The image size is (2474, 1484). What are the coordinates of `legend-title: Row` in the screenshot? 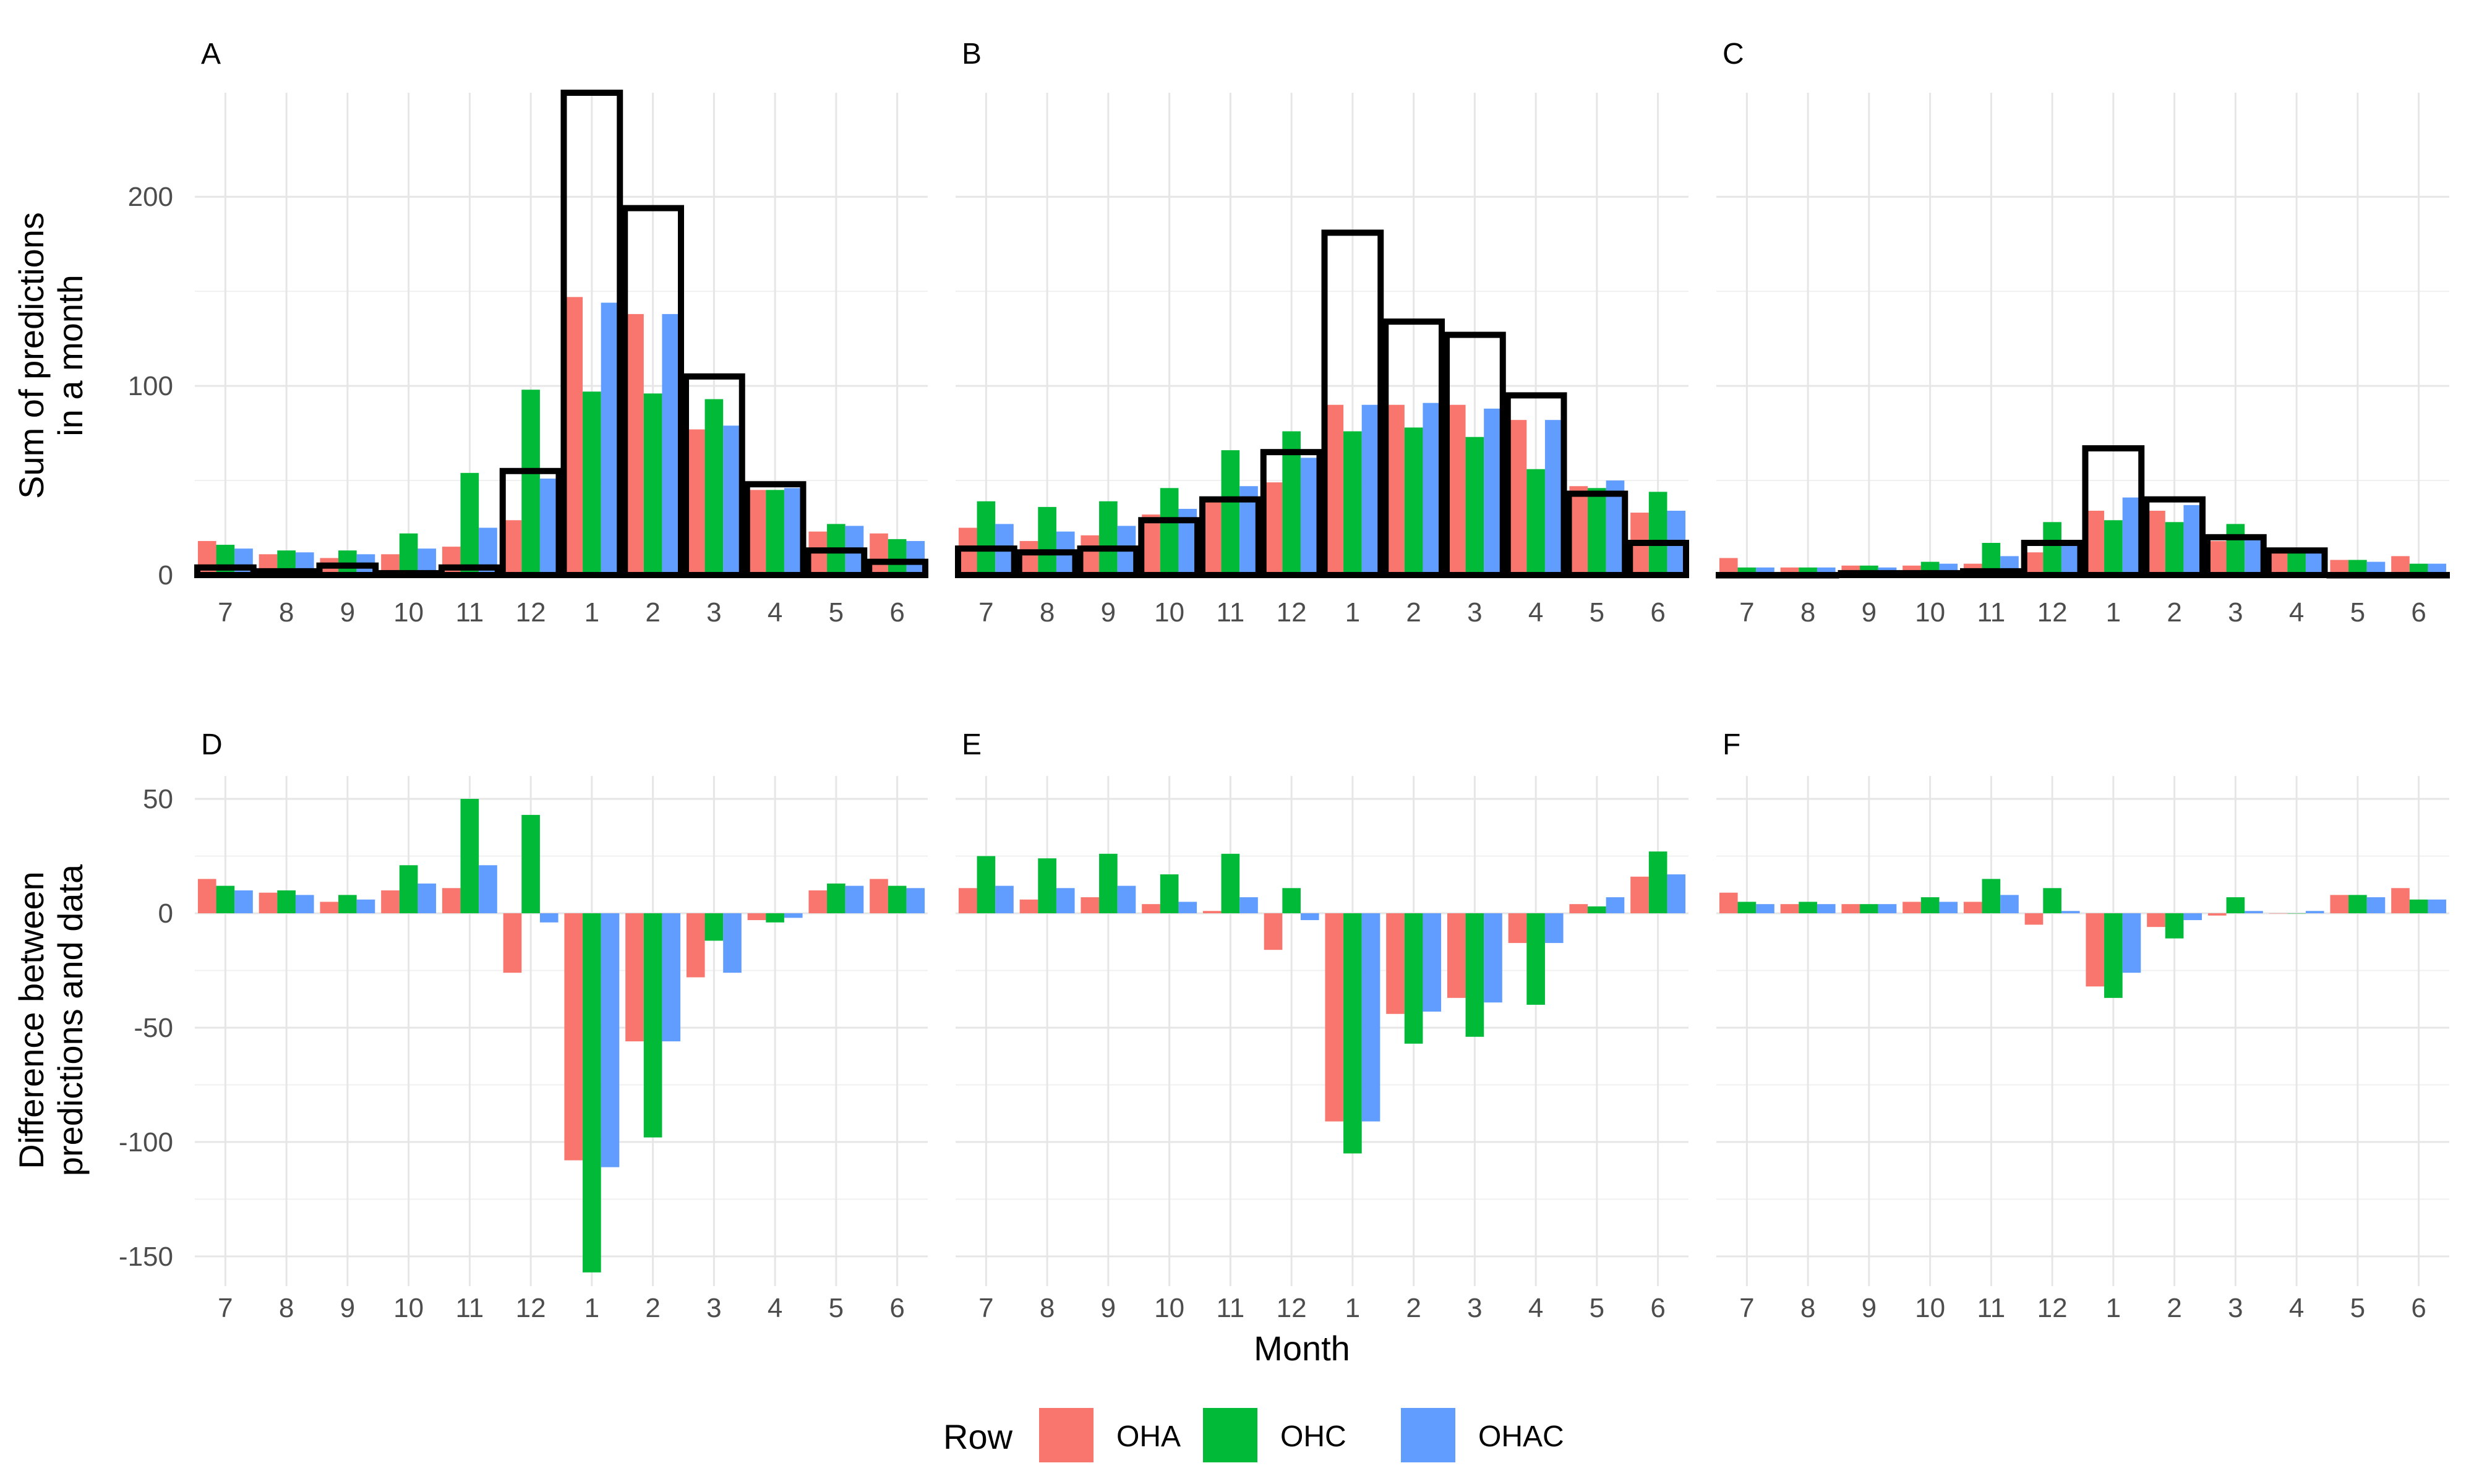 It's located at (978, 1436).